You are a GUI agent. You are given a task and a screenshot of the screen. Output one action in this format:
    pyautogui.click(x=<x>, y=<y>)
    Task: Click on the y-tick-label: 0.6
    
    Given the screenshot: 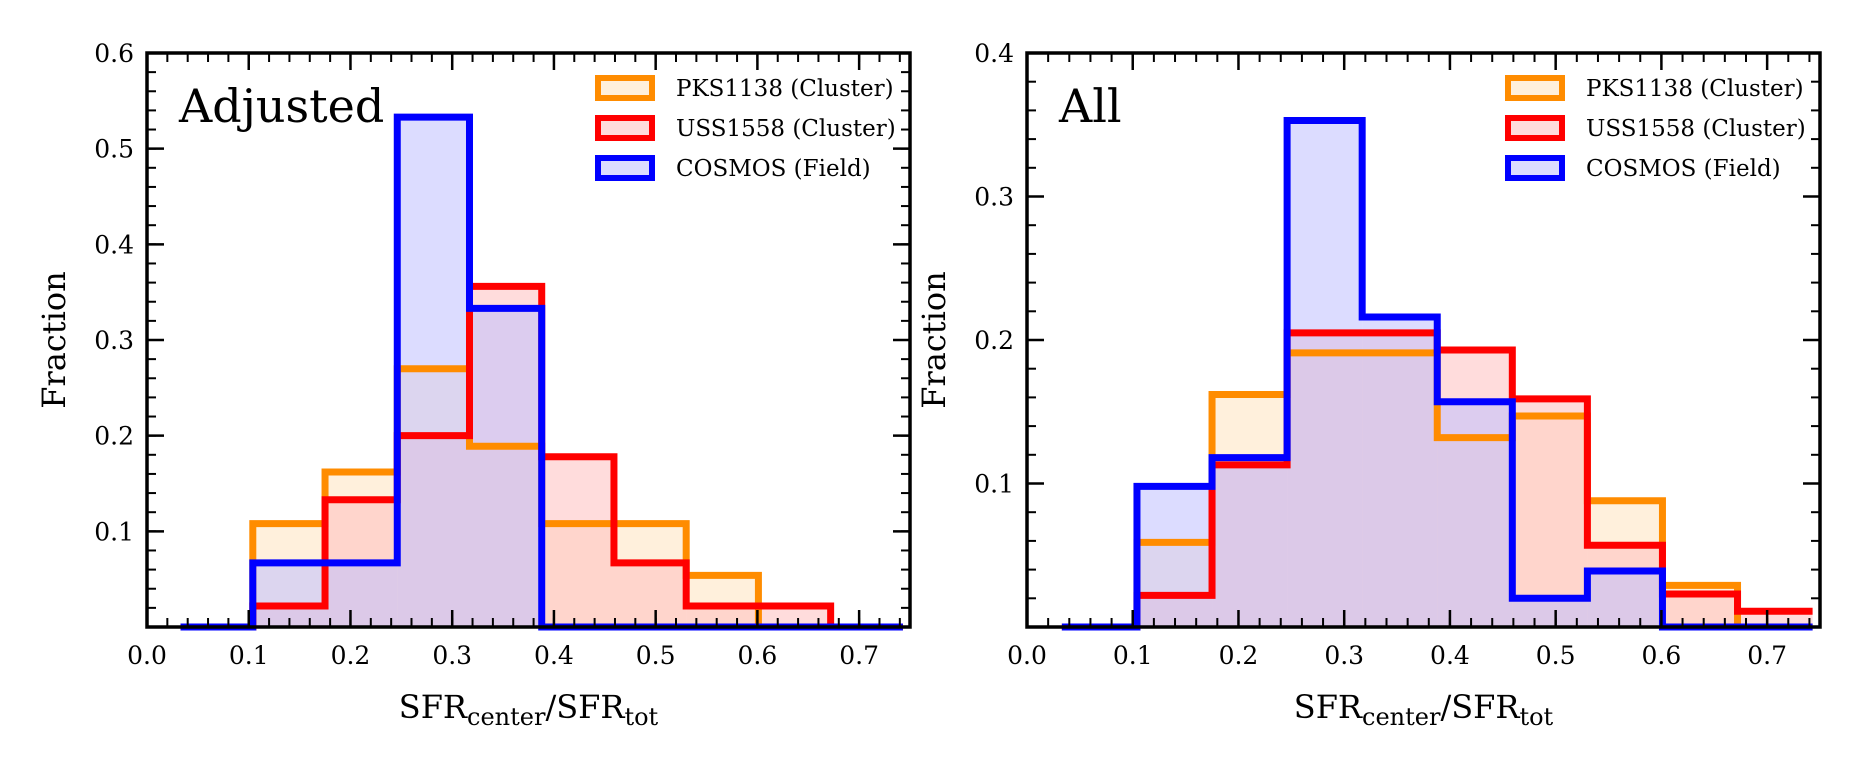 What is the action you would take?
    pyautogui.click(x=114, y=53)
    